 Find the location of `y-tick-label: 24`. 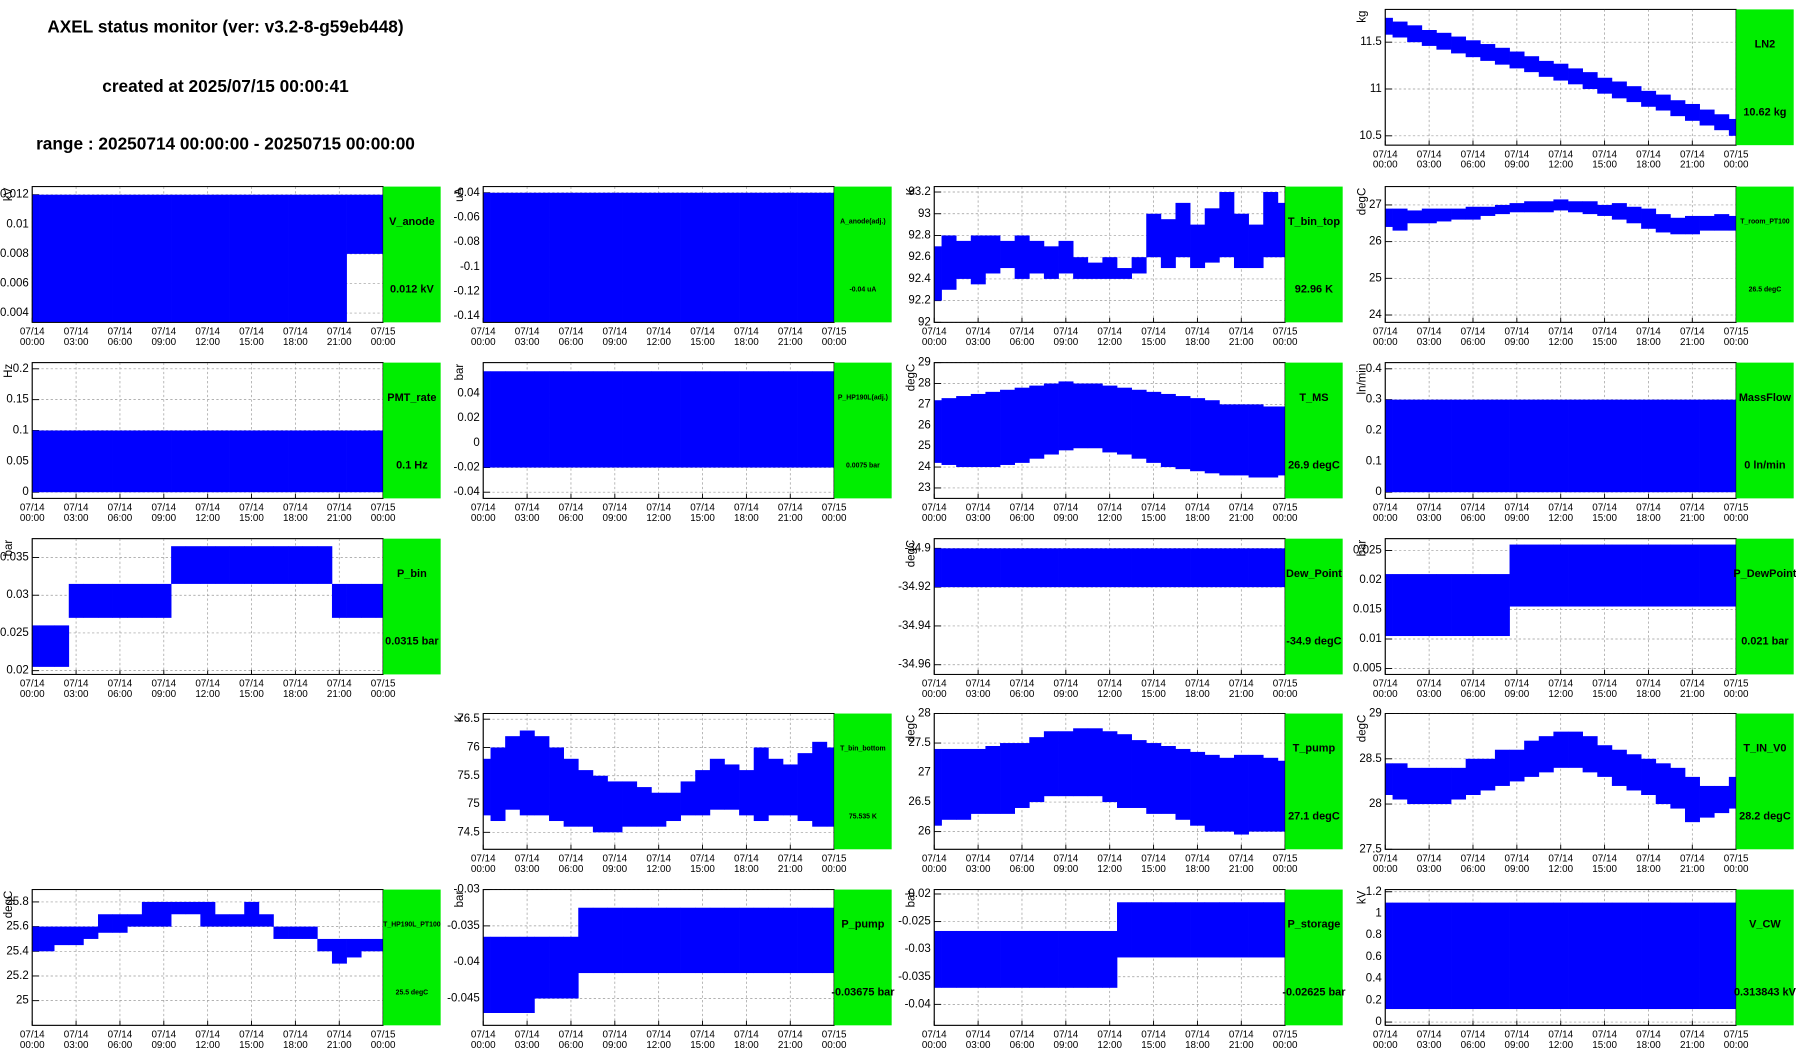

y-tick-label: 24 is located at coordinates (924, 467).